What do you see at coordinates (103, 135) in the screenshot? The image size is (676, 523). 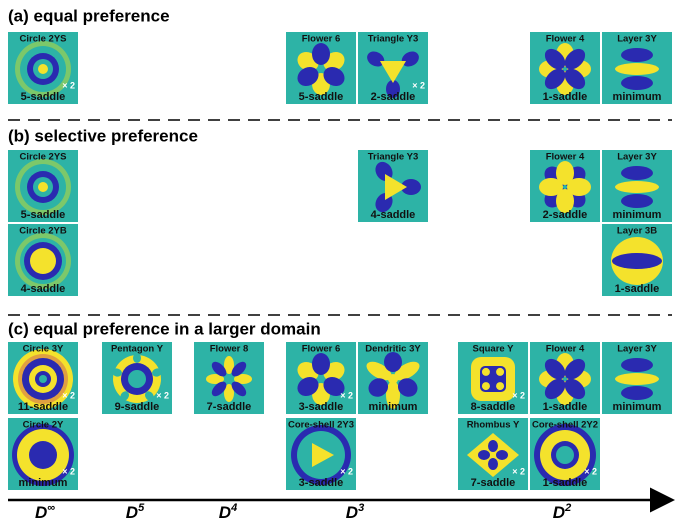 I see `panel-title: (b) selective preference` at bounding box center [103, 135].